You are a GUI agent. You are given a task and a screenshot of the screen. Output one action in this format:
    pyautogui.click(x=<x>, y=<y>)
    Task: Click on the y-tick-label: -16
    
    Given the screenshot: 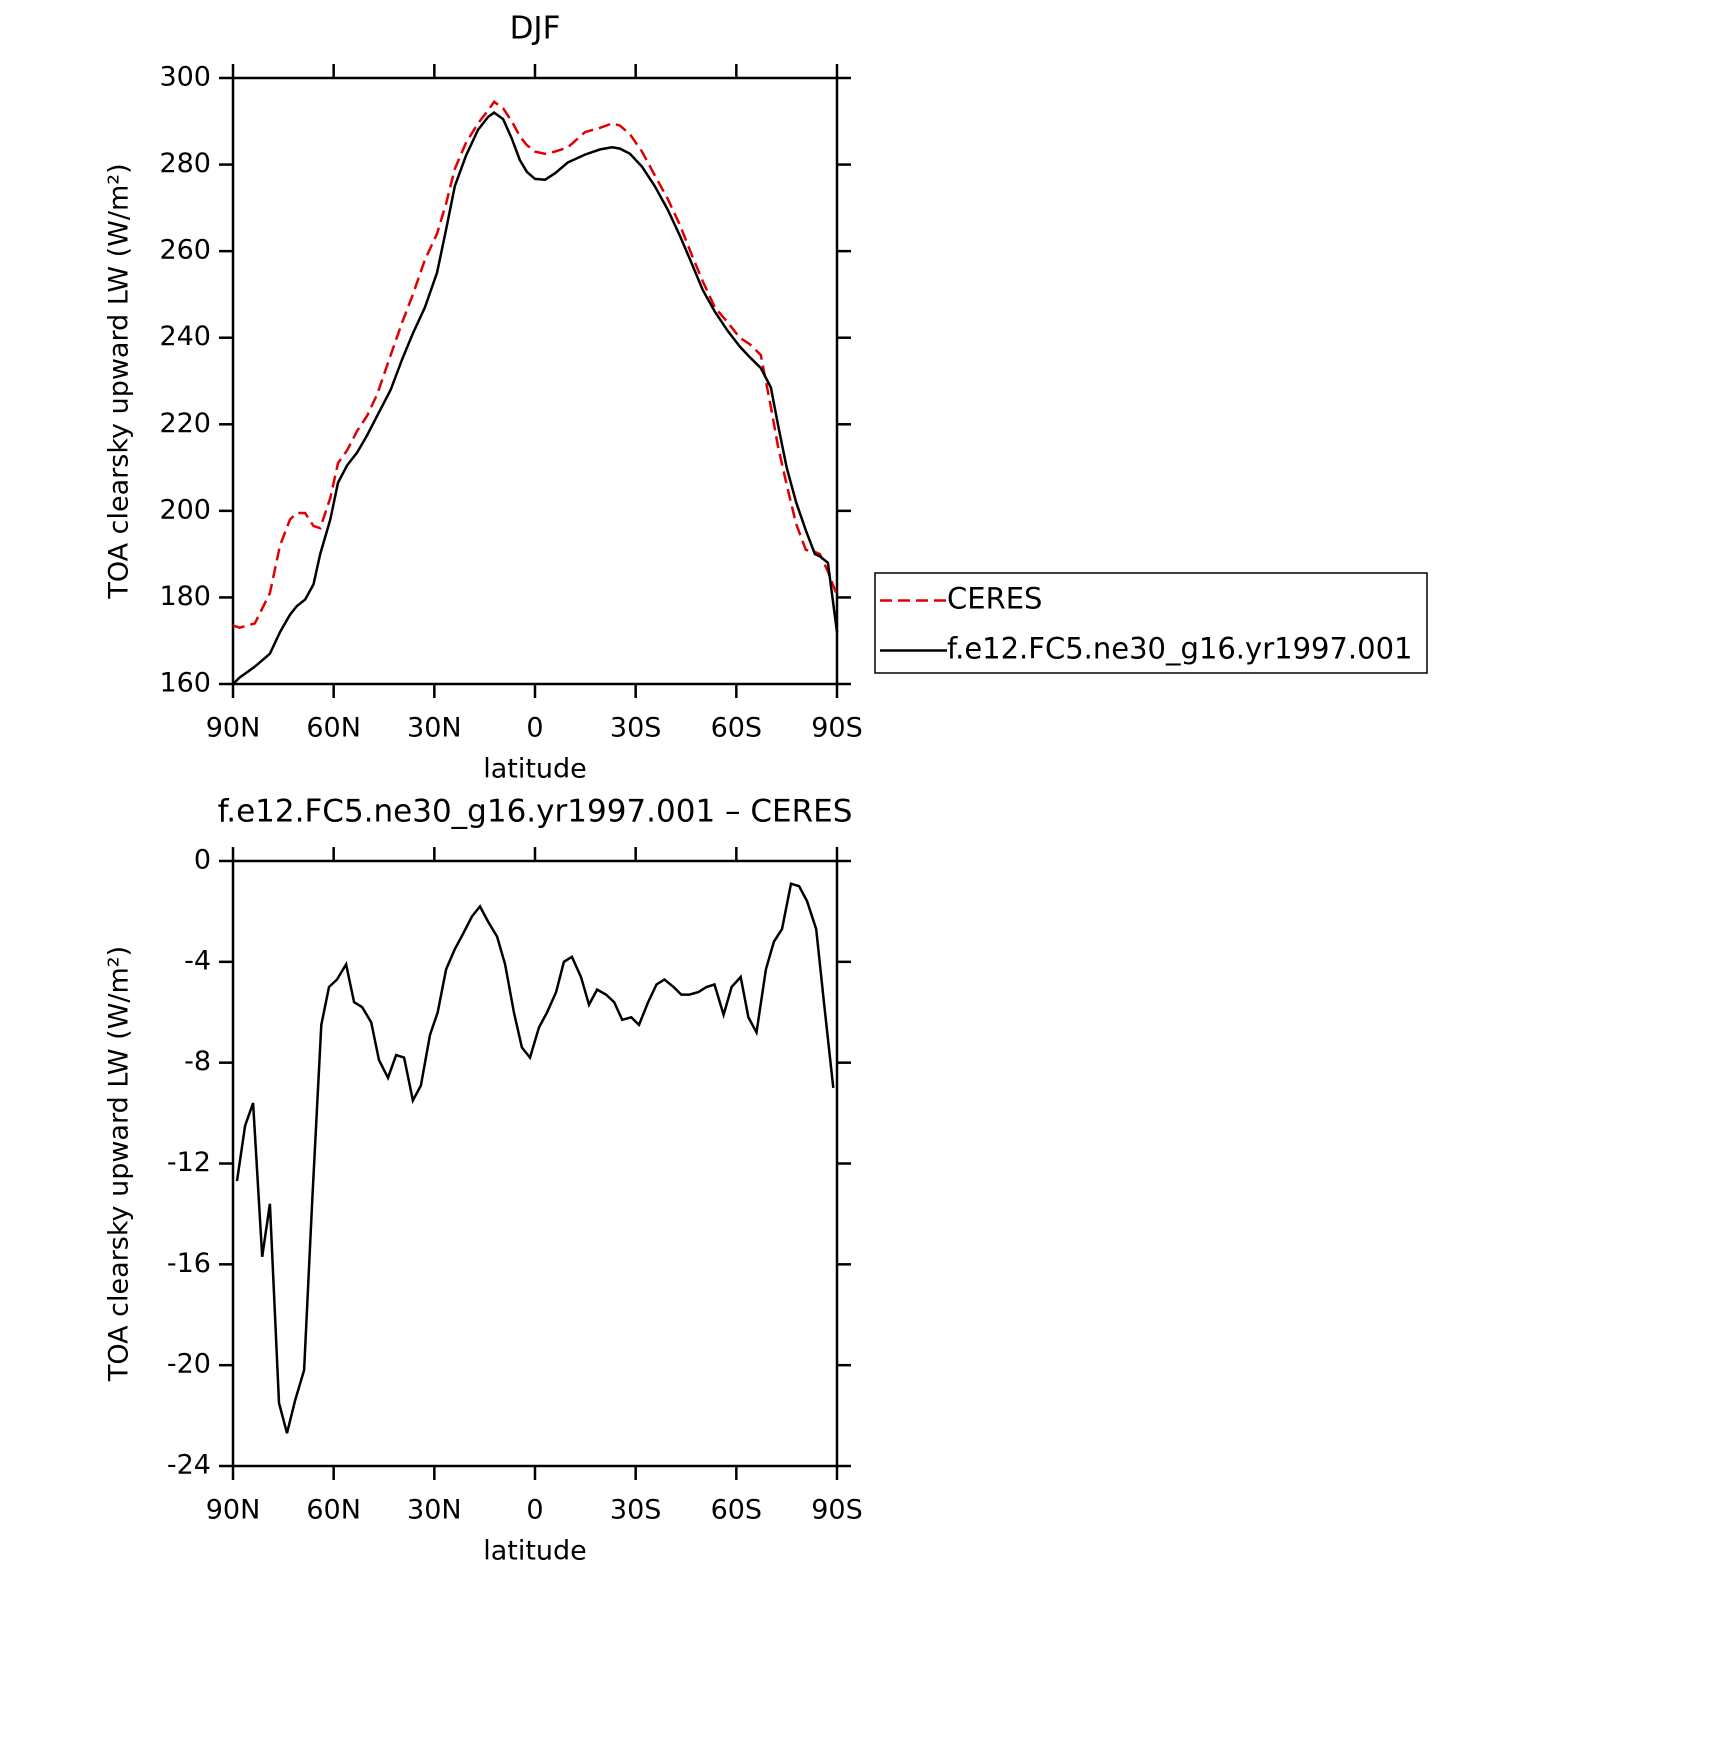 What is the action you would take?
    pyautogui.click(x=189, y=1263)
    